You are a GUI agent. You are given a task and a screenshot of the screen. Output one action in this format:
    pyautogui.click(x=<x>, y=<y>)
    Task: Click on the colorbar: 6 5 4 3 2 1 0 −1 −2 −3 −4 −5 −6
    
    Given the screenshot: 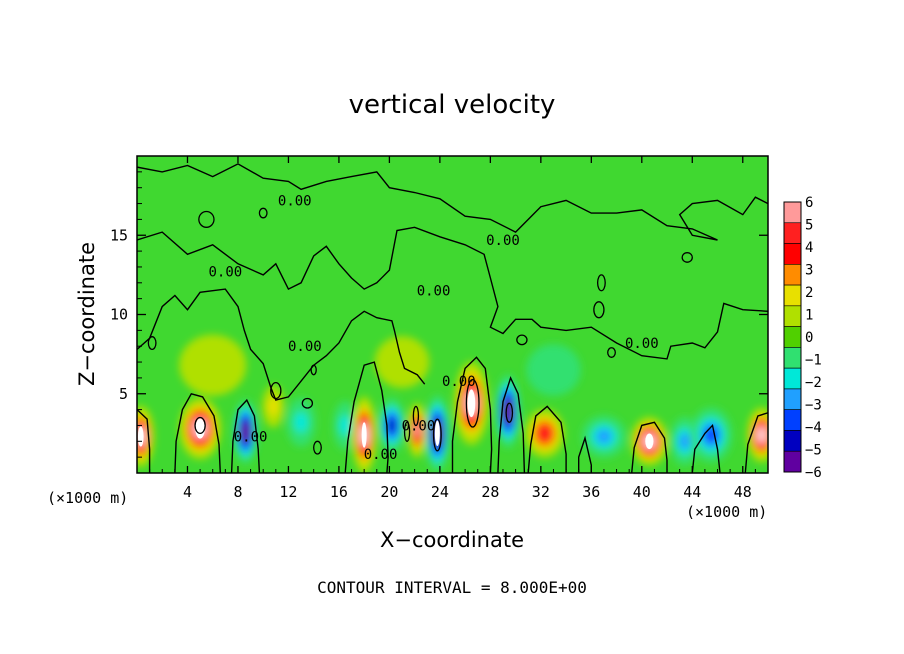 What is the action you would take?
    pyautogui.click(x=802, y=338)
    